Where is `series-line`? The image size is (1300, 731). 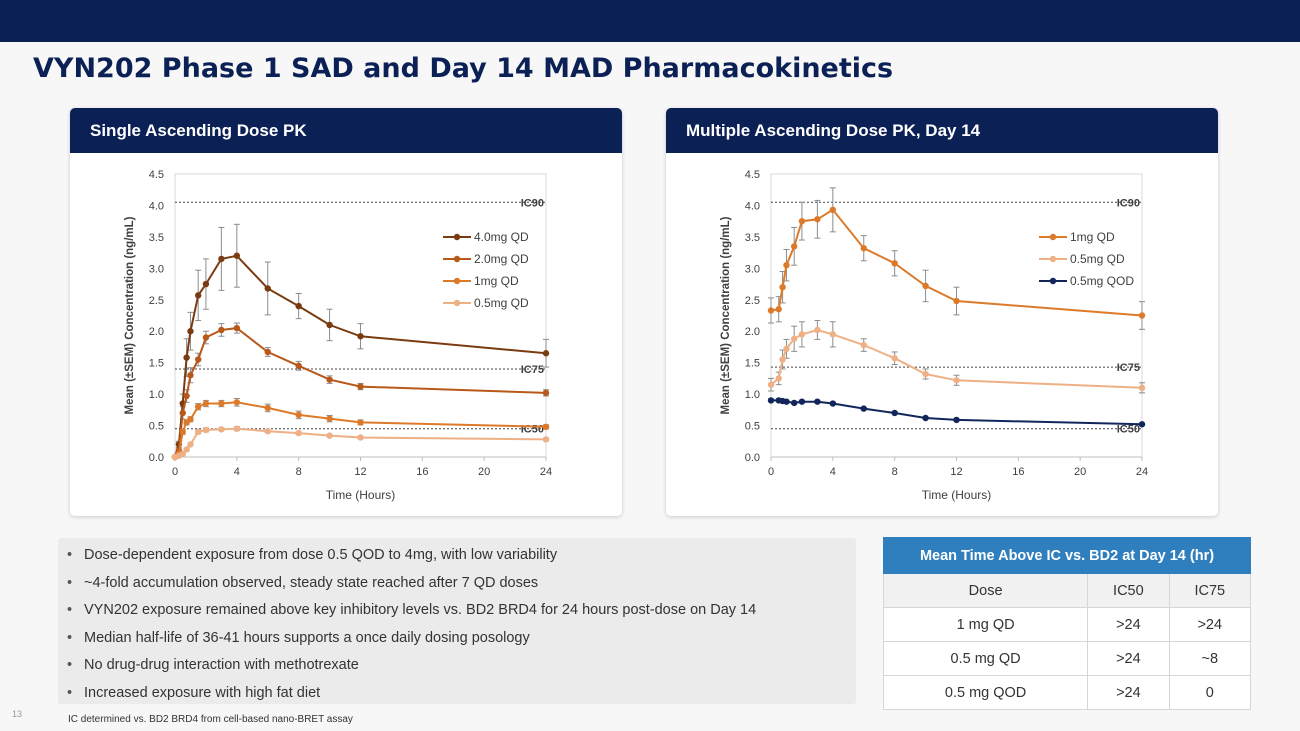 series-line is located at coordinates (360, 442).